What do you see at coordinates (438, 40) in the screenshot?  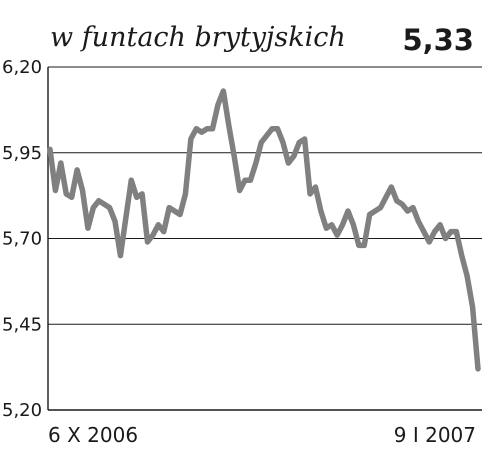 I see `current-value: 5,33` at bounding box center [438, 40].